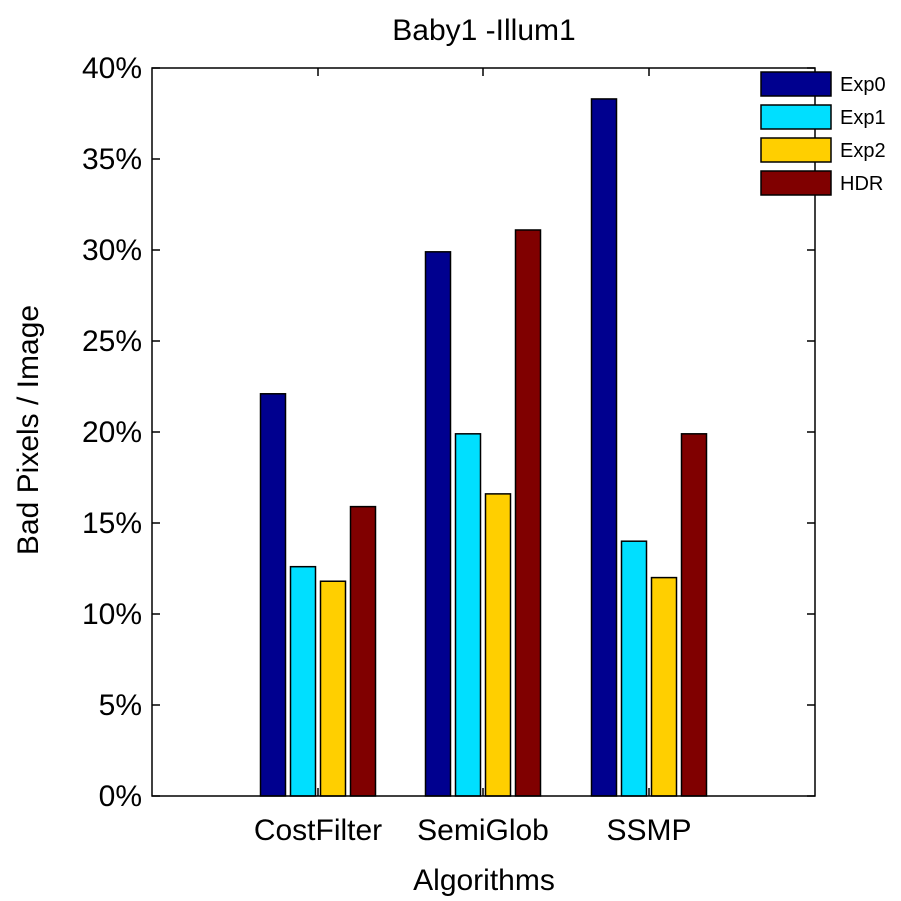 The height and width of the screenshot is (901, 901). What do you see at coordinates (823, 133) in the screenshot?
I see `legend: Exp0 Exp1 Exp2 HDR` at bounding box center [823, 133].